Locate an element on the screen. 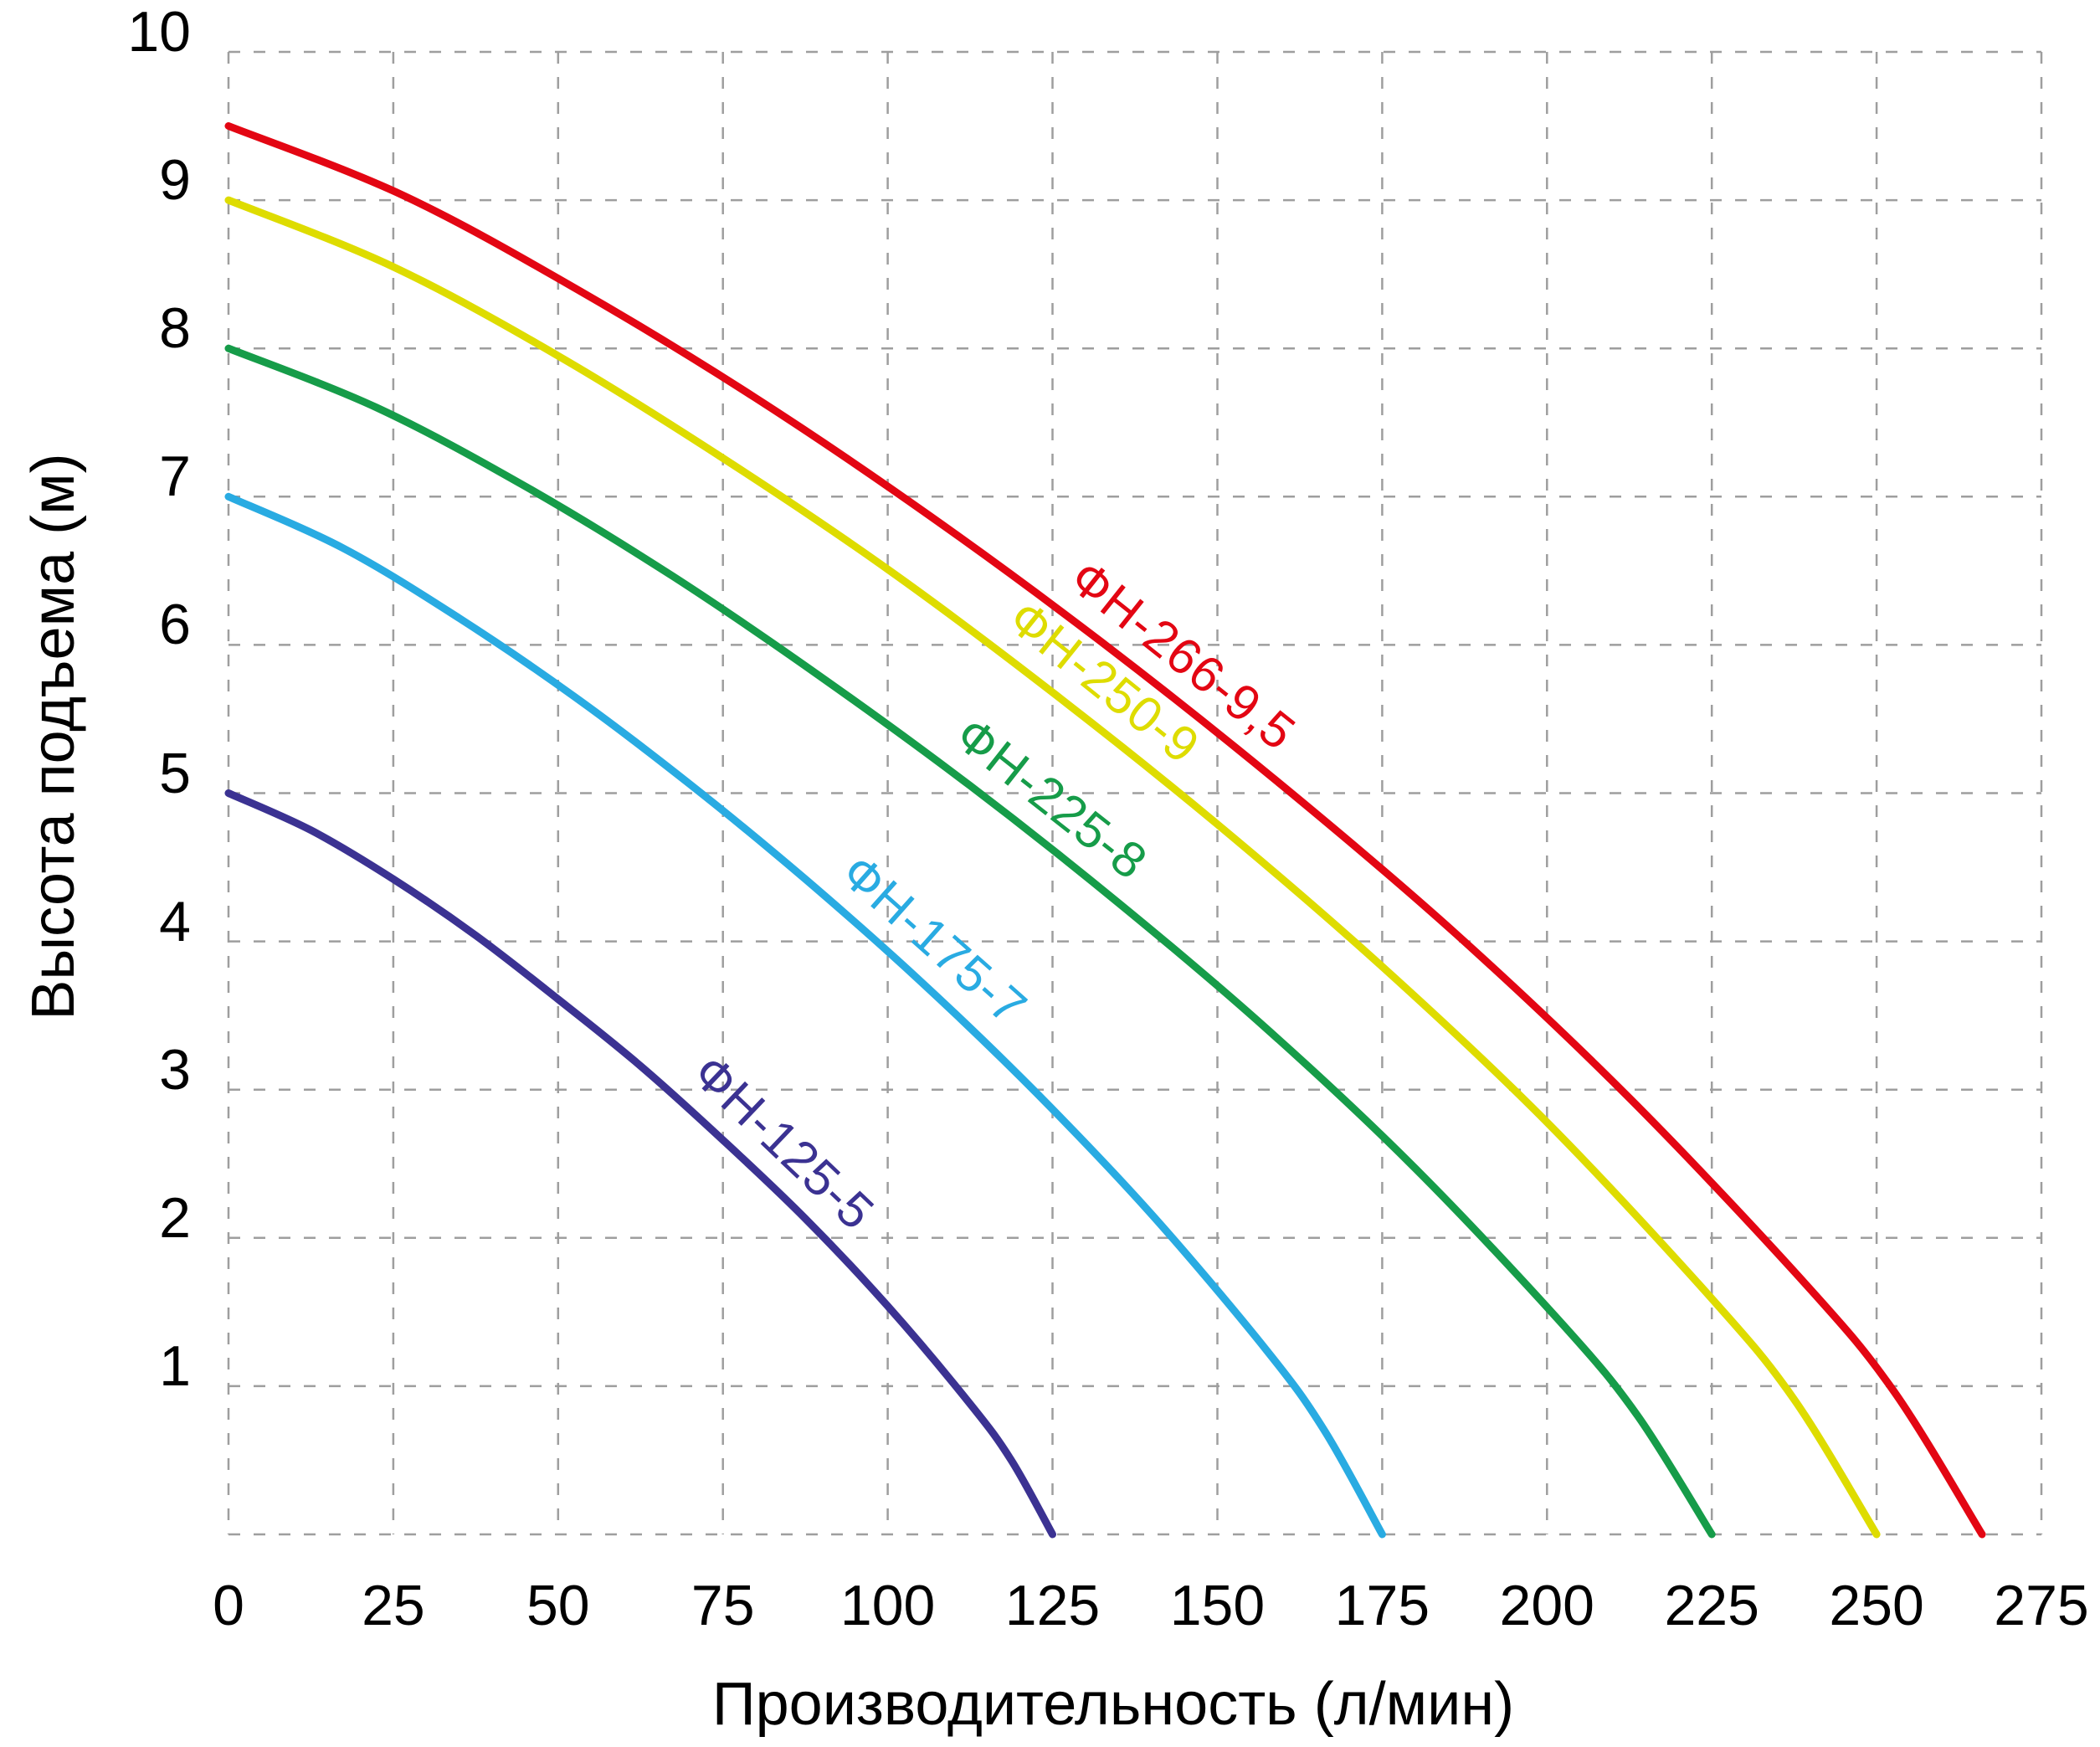  y-tick-label: 2 is located at coordinates (175, 1217).